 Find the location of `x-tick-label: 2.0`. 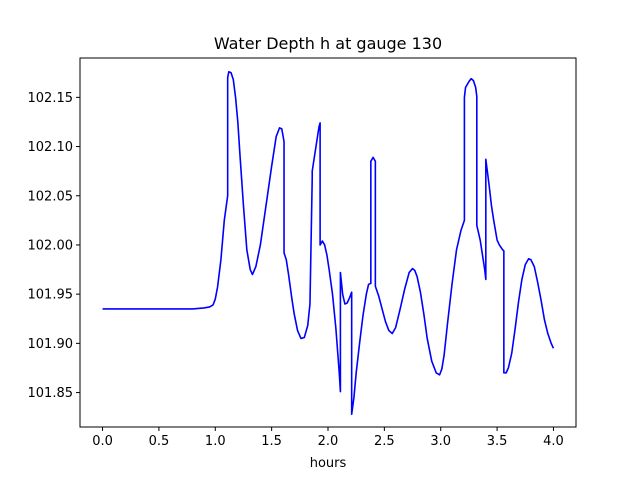

x-tick-label: 2.0 is located at coordinates (328, 441).